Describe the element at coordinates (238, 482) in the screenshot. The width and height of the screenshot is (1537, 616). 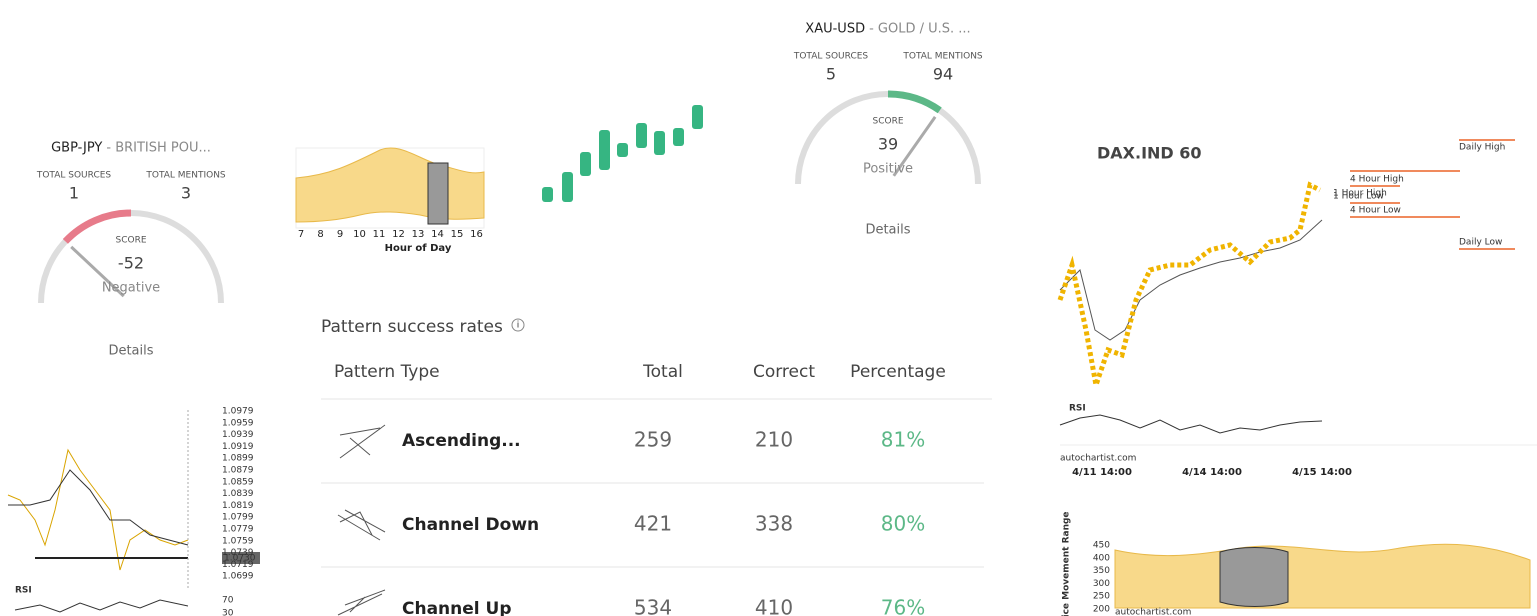
I see `y-tick-label: 1.0859` at that location.